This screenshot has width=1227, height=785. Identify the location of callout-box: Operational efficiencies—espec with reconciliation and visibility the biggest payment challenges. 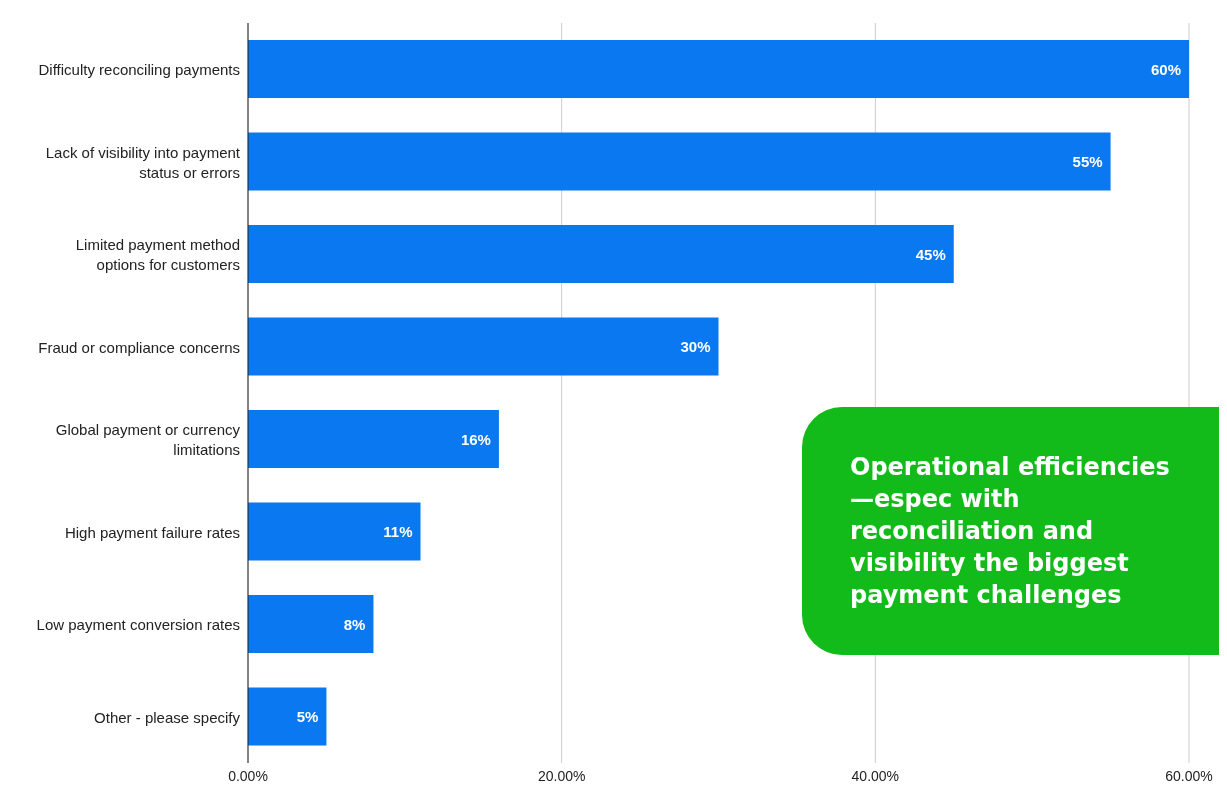
(1010, 531).